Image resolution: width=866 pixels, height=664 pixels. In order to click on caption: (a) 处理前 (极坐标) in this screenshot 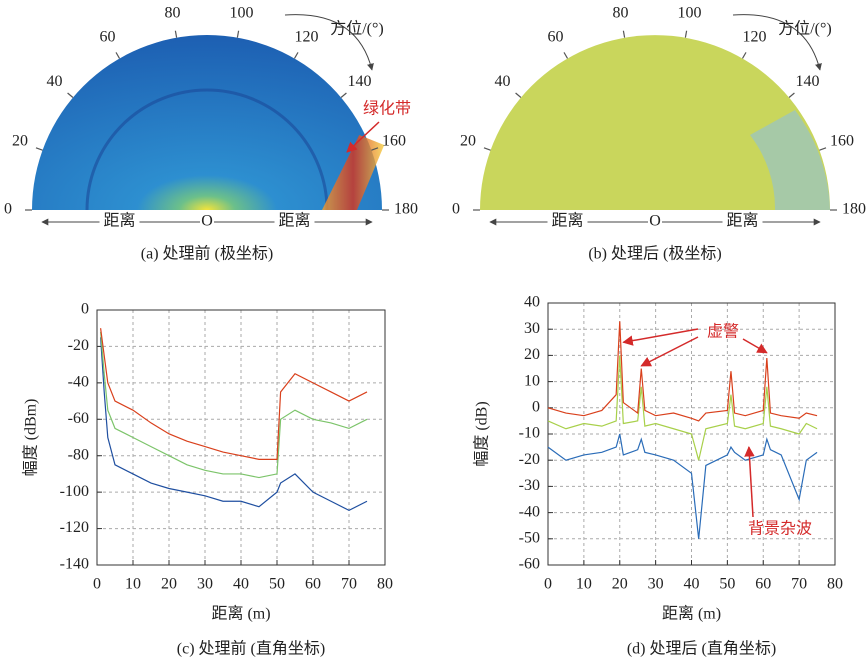, I will do `click(207, 254)`.